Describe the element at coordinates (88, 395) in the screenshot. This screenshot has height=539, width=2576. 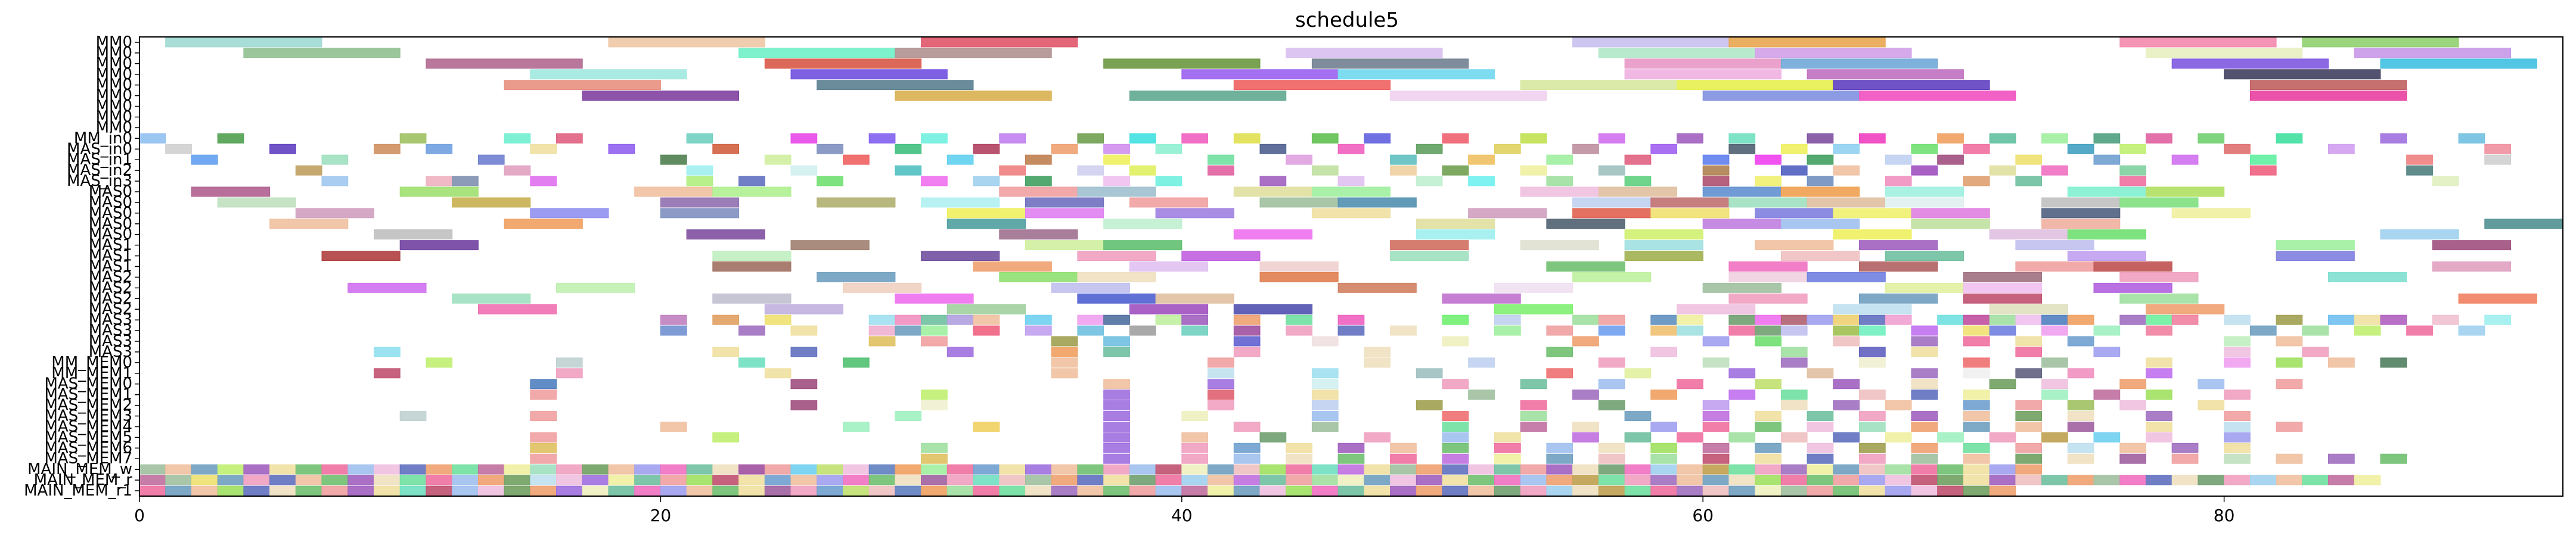
I see `row-label: MAS_MEM1` at that location.